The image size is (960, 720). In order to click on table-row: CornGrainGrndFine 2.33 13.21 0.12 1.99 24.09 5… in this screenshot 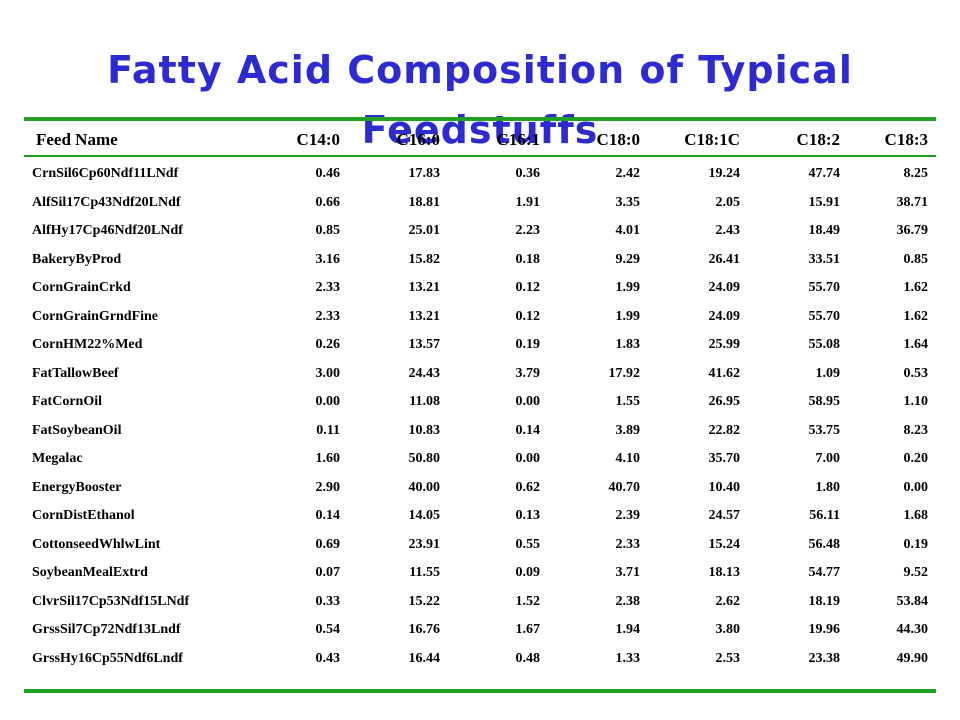, I will do `click(482, 317)`.